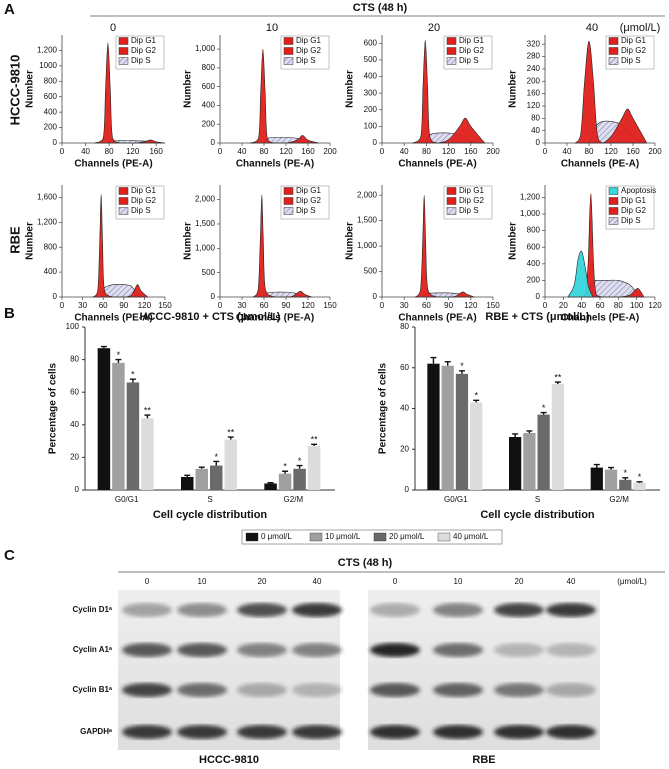 This screenshot has width=669, height=769. Describe the element at coordinates (127, 499) in the screenshot. I see `x-tick-label: G0/G1` at that location.